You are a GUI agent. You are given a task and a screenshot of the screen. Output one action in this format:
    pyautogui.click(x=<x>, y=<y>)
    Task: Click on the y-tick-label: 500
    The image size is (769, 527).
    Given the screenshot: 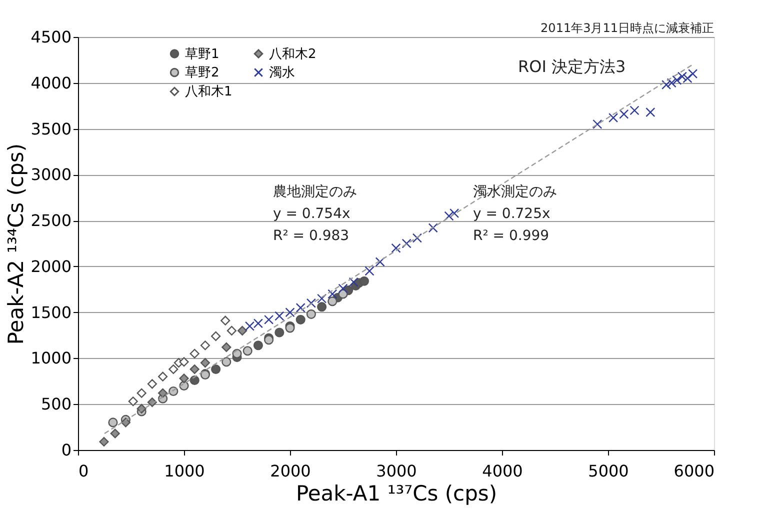 What is the action you would take?
    pyautogui.click(x=56, y=404)
    